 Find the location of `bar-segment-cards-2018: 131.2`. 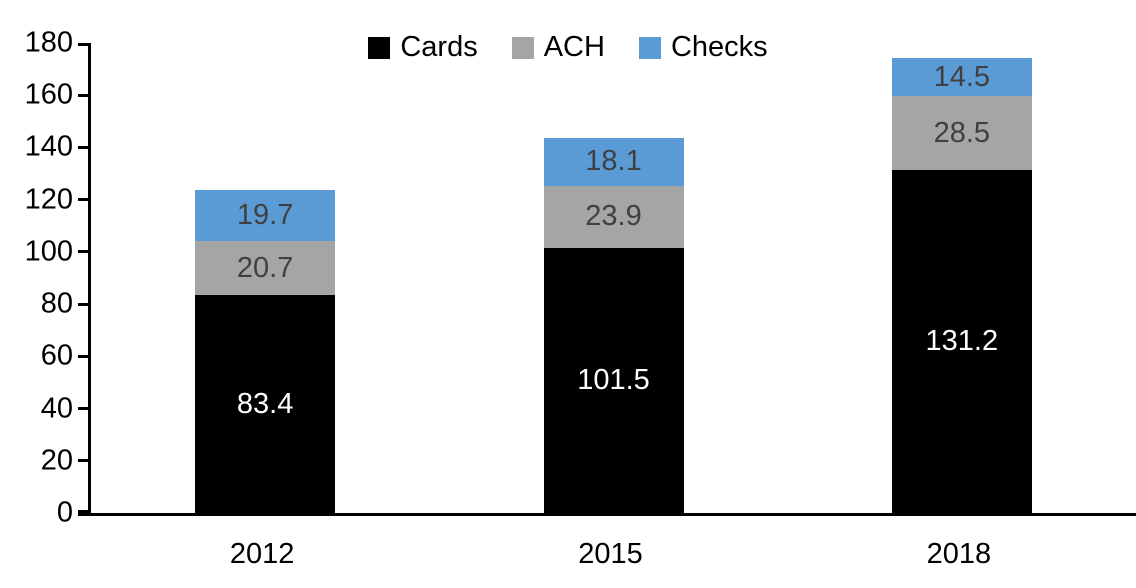

bar-segment-cards-2018: 131.2 is located at coordinates (961, 341).